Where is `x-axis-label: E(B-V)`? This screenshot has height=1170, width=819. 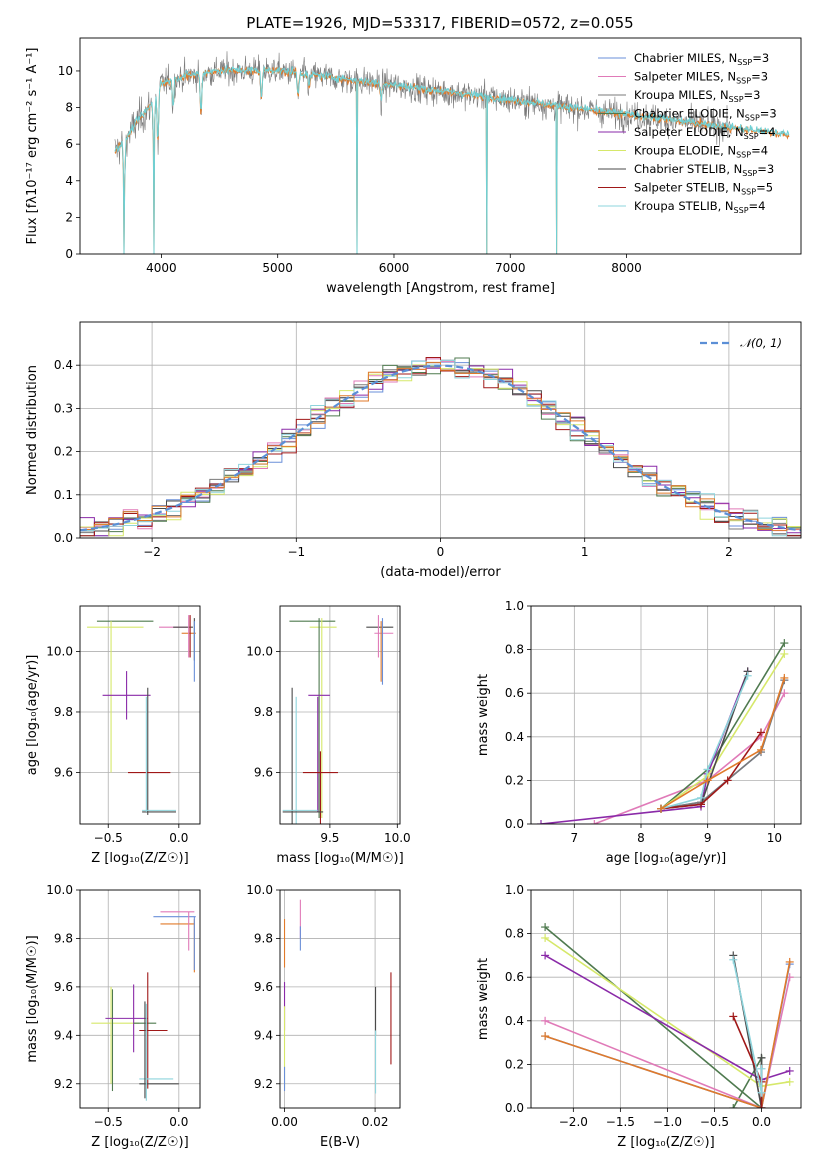 x-axis-label: E(B-V) is located at coordinates (340, 1142).